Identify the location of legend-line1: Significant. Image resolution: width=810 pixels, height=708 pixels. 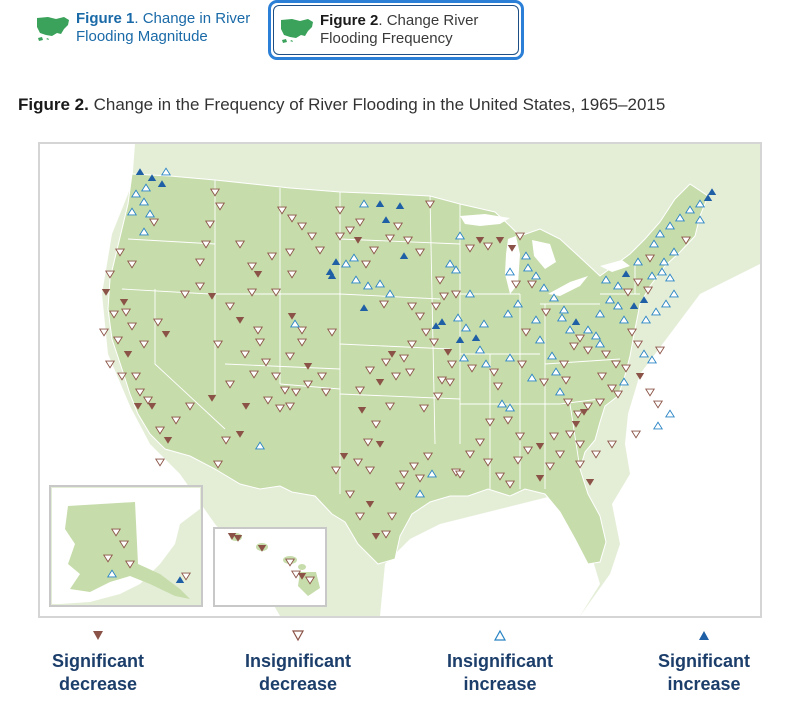
(97, 661).